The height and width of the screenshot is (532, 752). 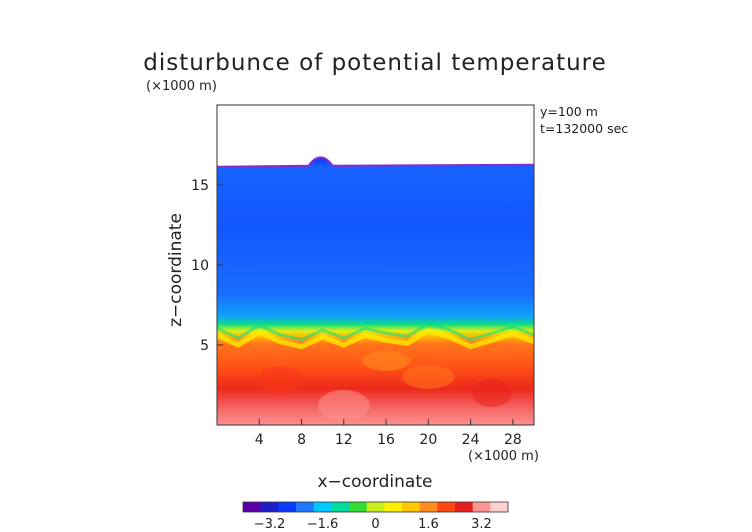 I want to click on annotation-t: t=132000 sec, so click(x=584, y=128).